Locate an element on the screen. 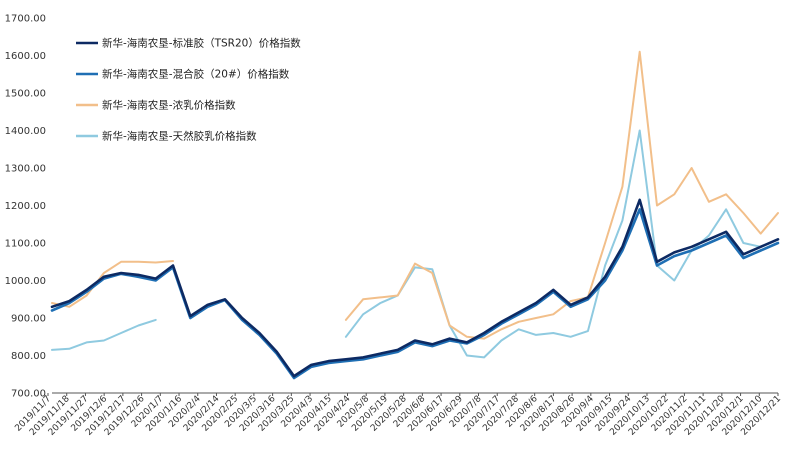 This screenshot has height=463, width=800. y-tick-label: 1200.00 is located at coordinates (25, 206).